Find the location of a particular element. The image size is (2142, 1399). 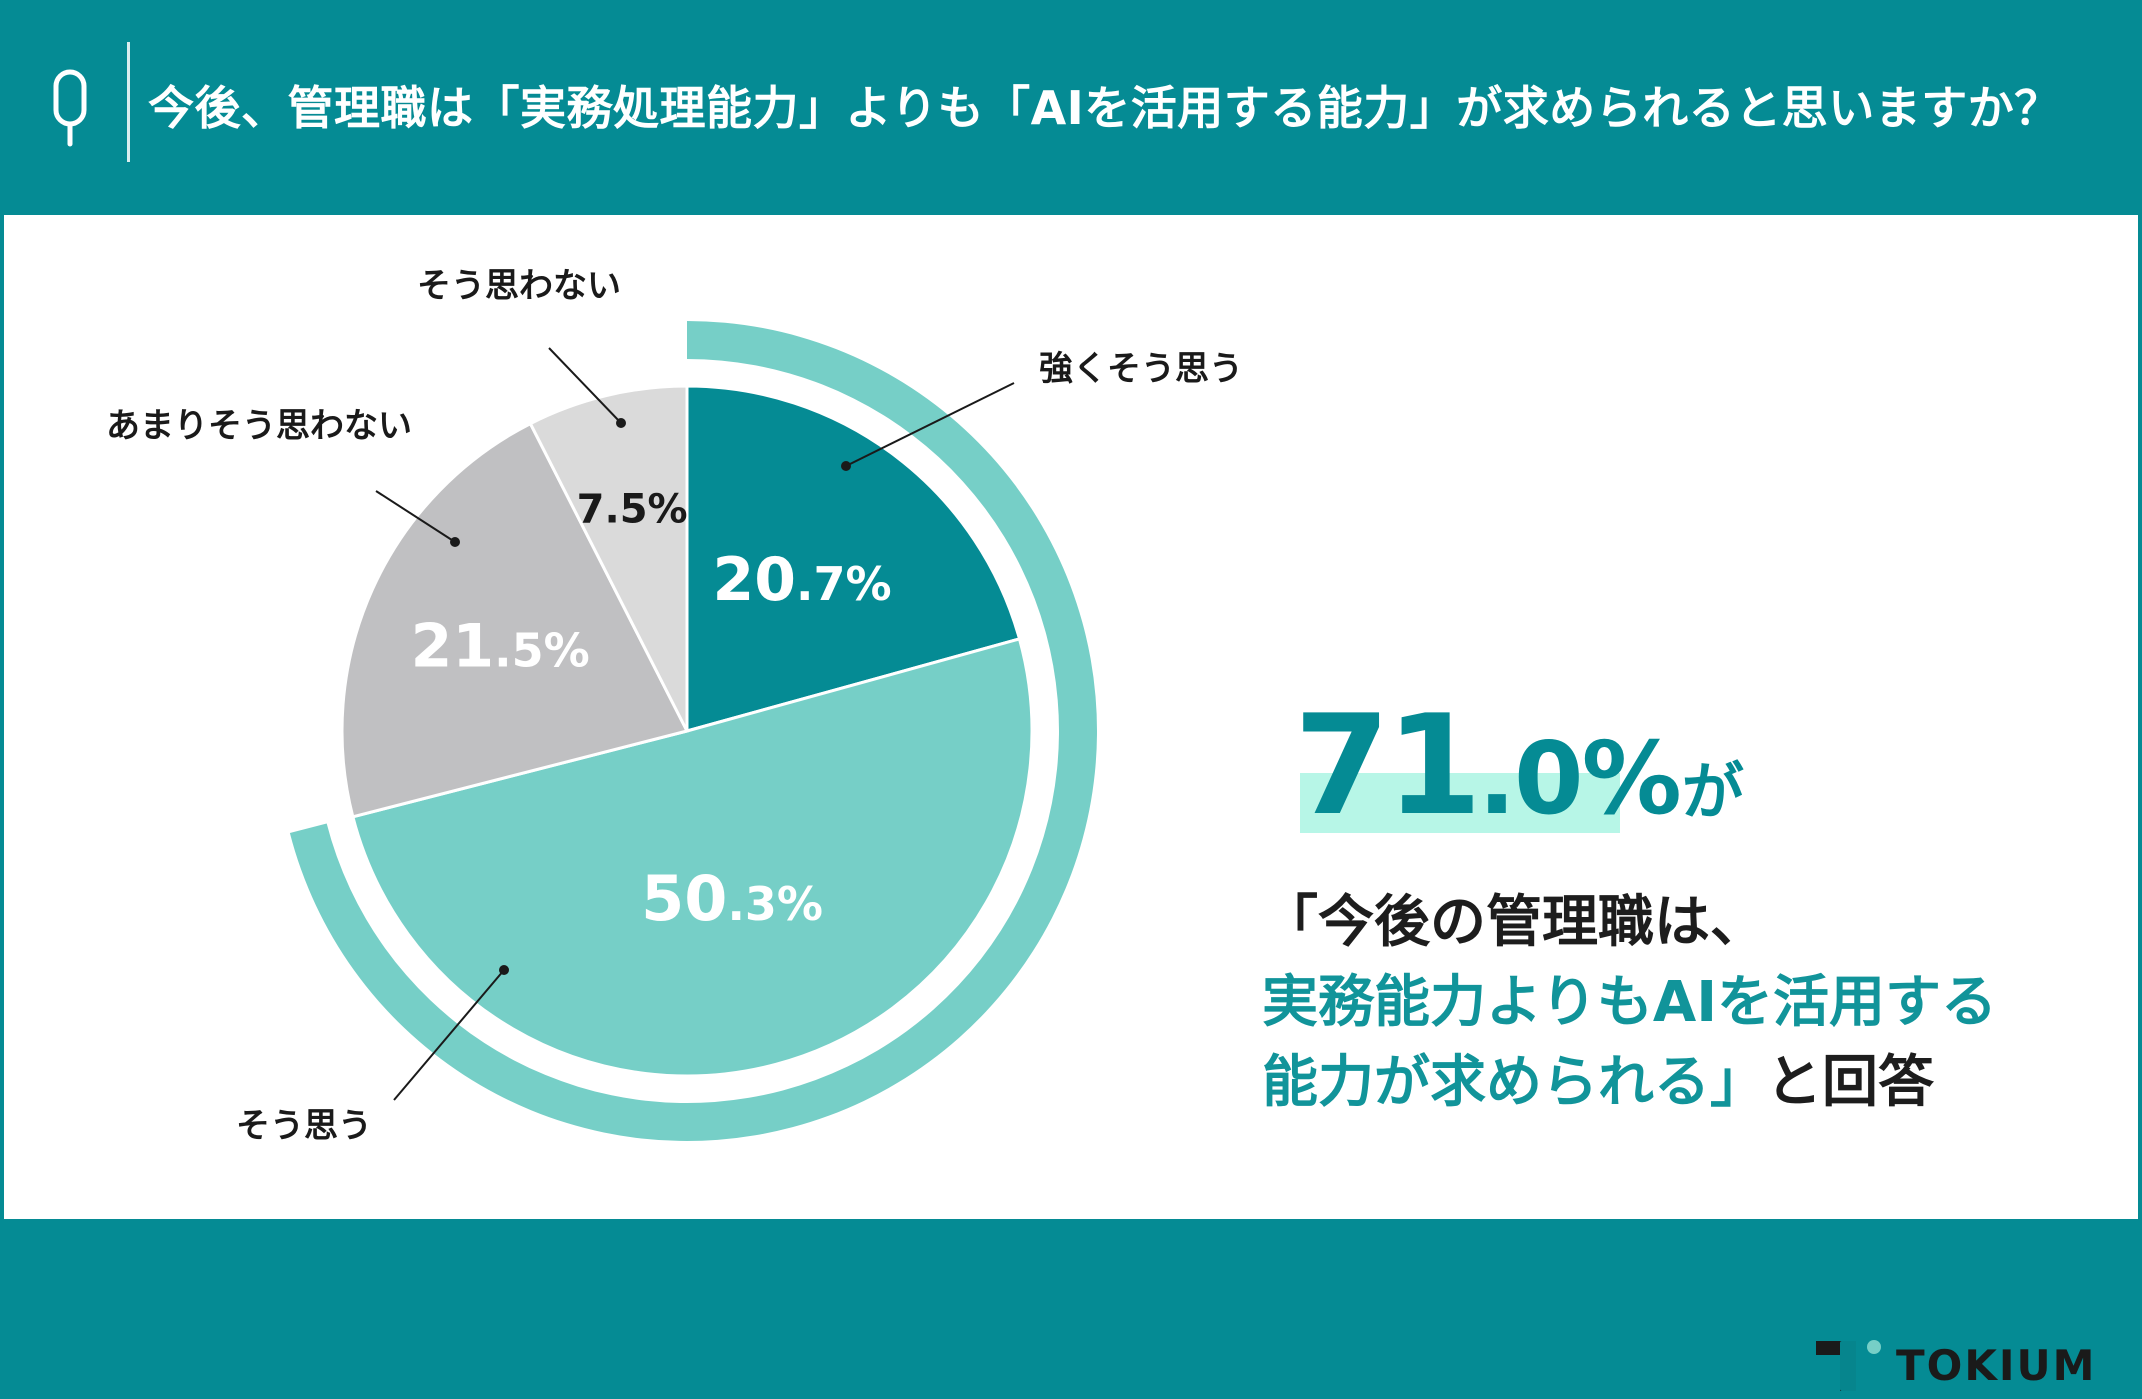

headline-stat: 71.0%が is located at coordinates (1544, 765).